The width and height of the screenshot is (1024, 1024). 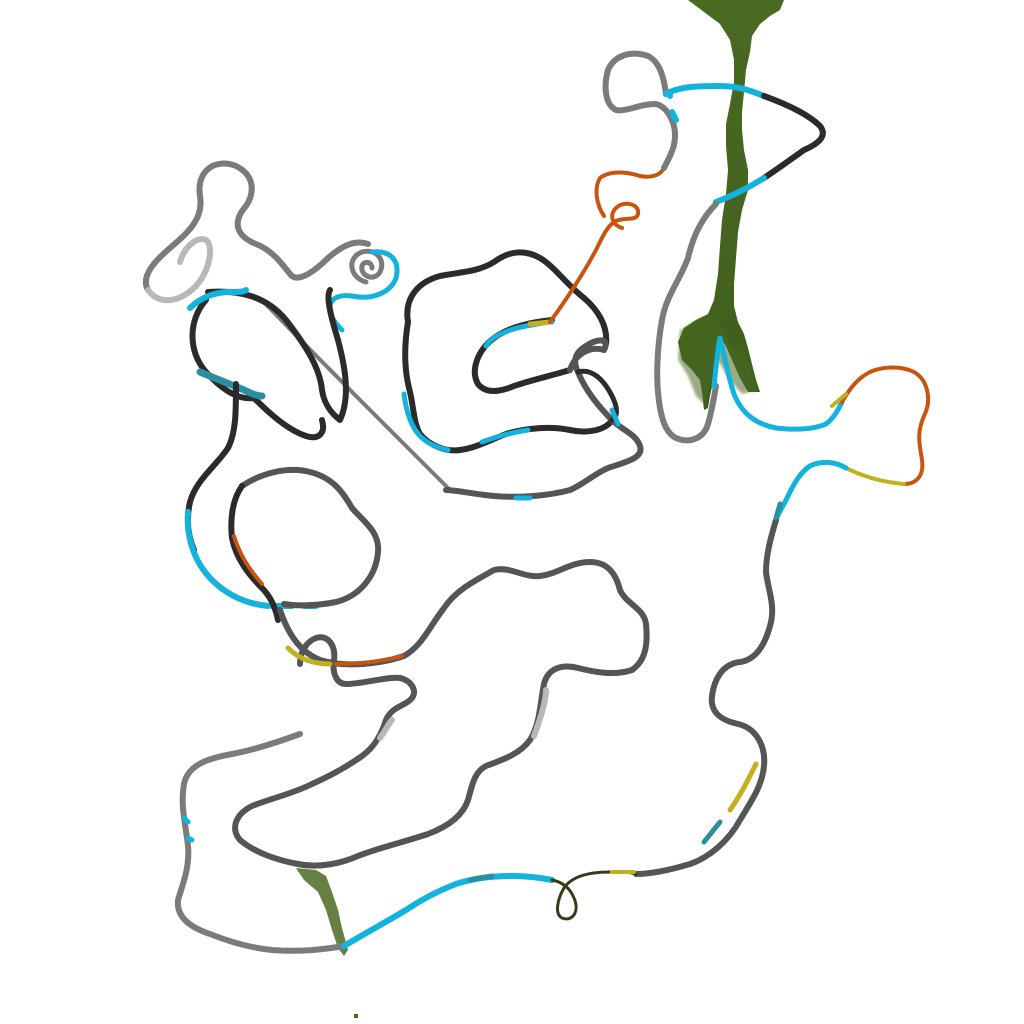 I want to click on route-bottom-olive, so click(x=594, y=895).